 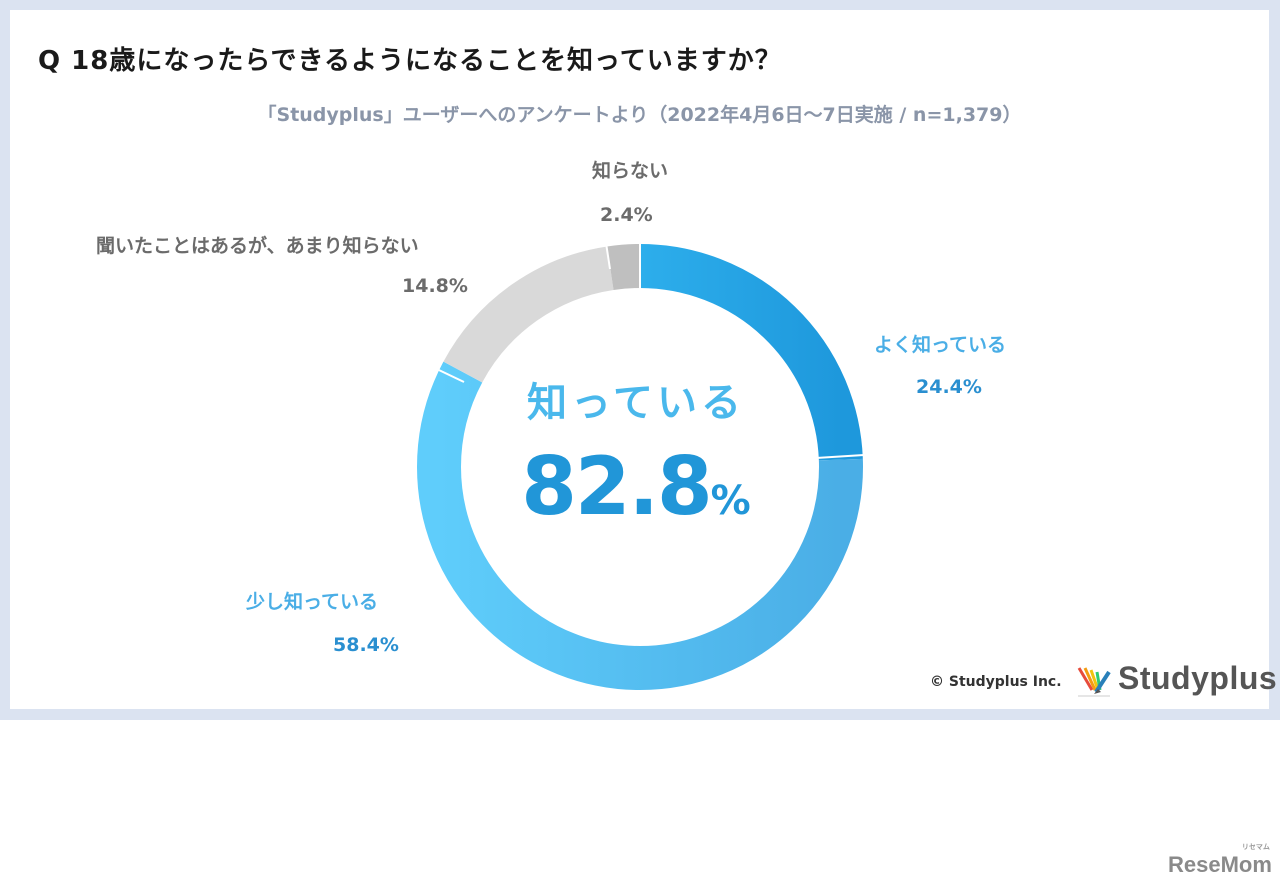 I want to click on value-yoku: 24.4%, so click(x=949, y=387).